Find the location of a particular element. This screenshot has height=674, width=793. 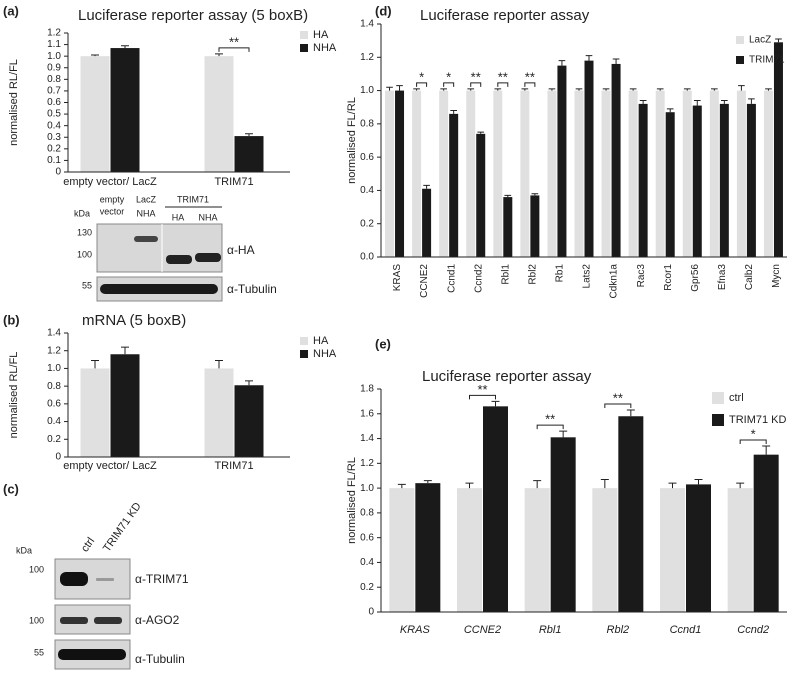

lane-label: vector is located at coordinates (112, 211).